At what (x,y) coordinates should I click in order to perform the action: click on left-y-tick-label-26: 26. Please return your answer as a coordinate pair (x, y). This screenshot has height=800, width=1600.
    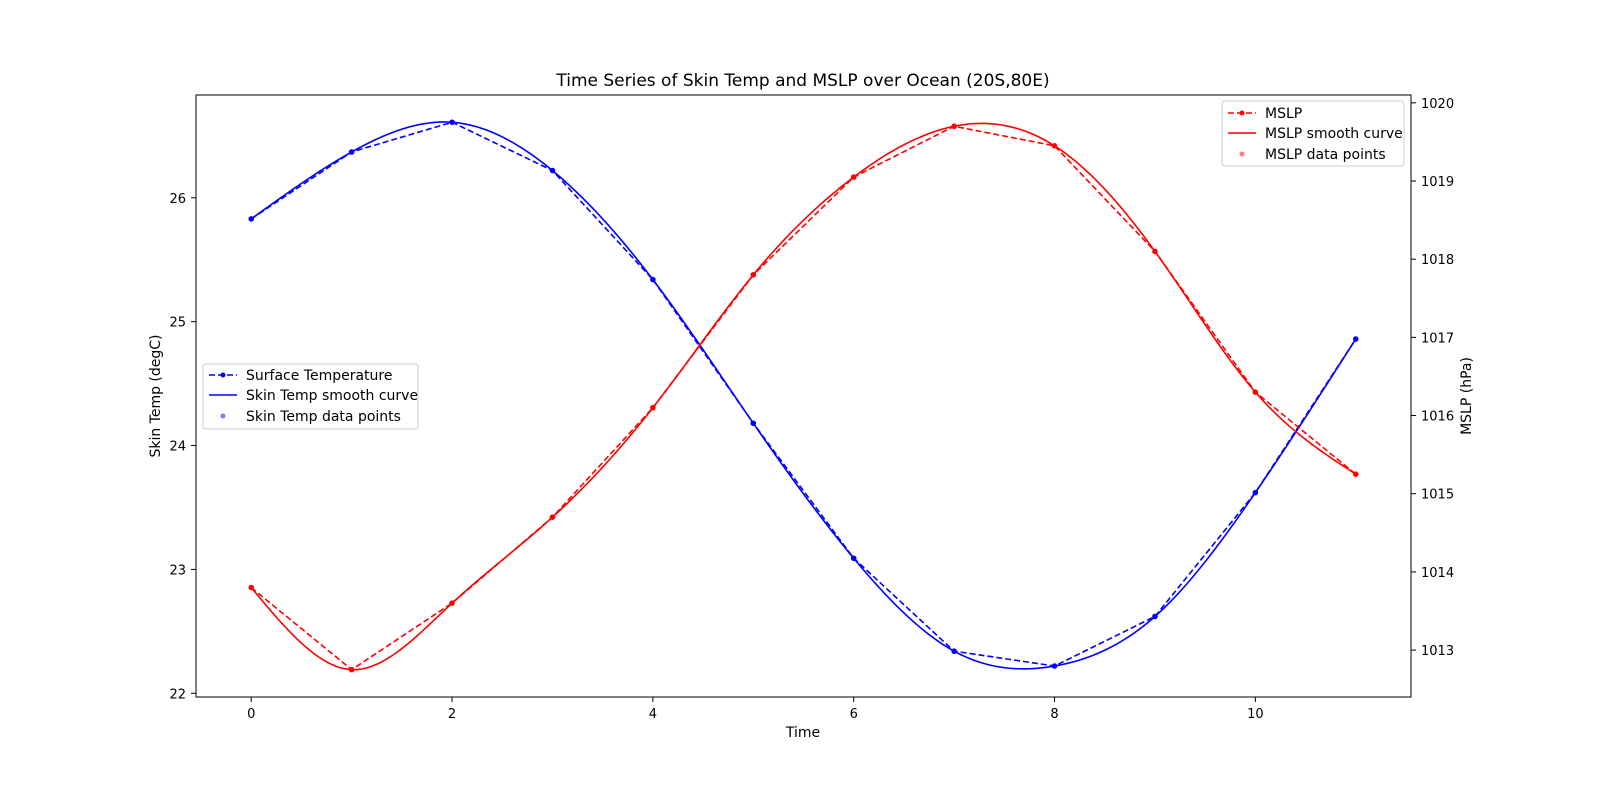
    Looking at the image, I should click on (177, 199).